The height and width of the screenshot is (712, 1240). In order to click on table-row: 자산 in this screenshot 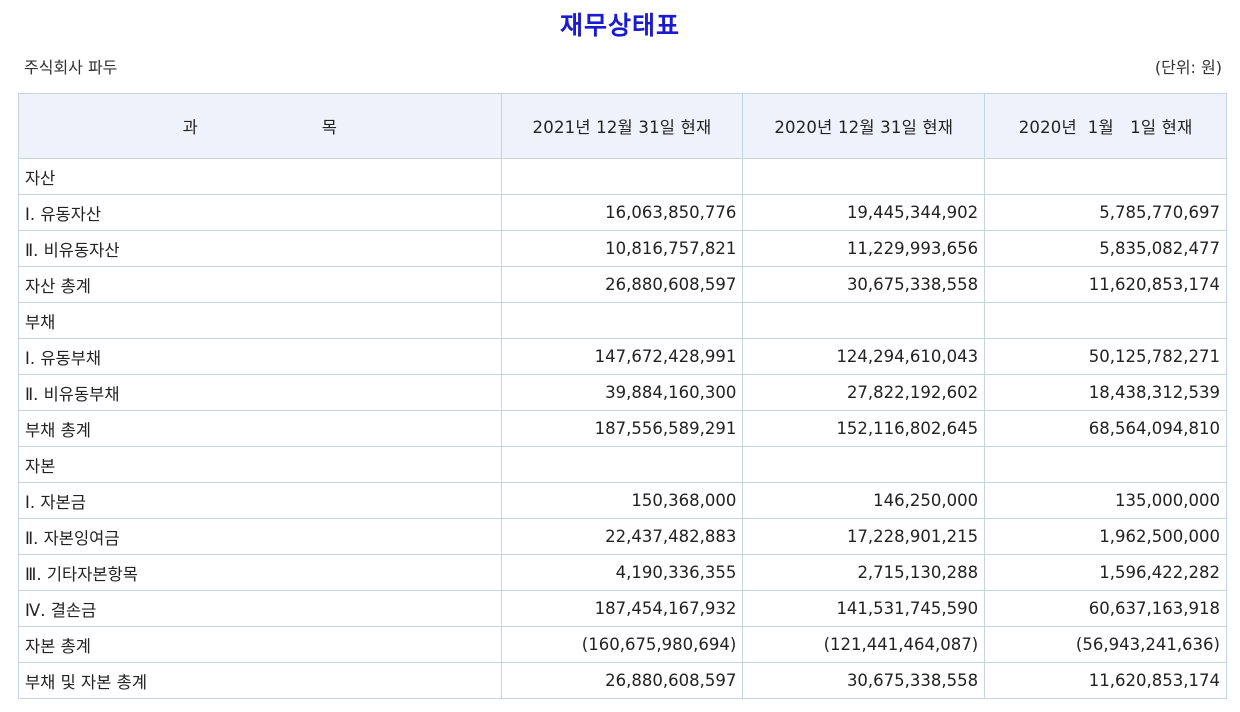, I will do `click(622, 176)`.